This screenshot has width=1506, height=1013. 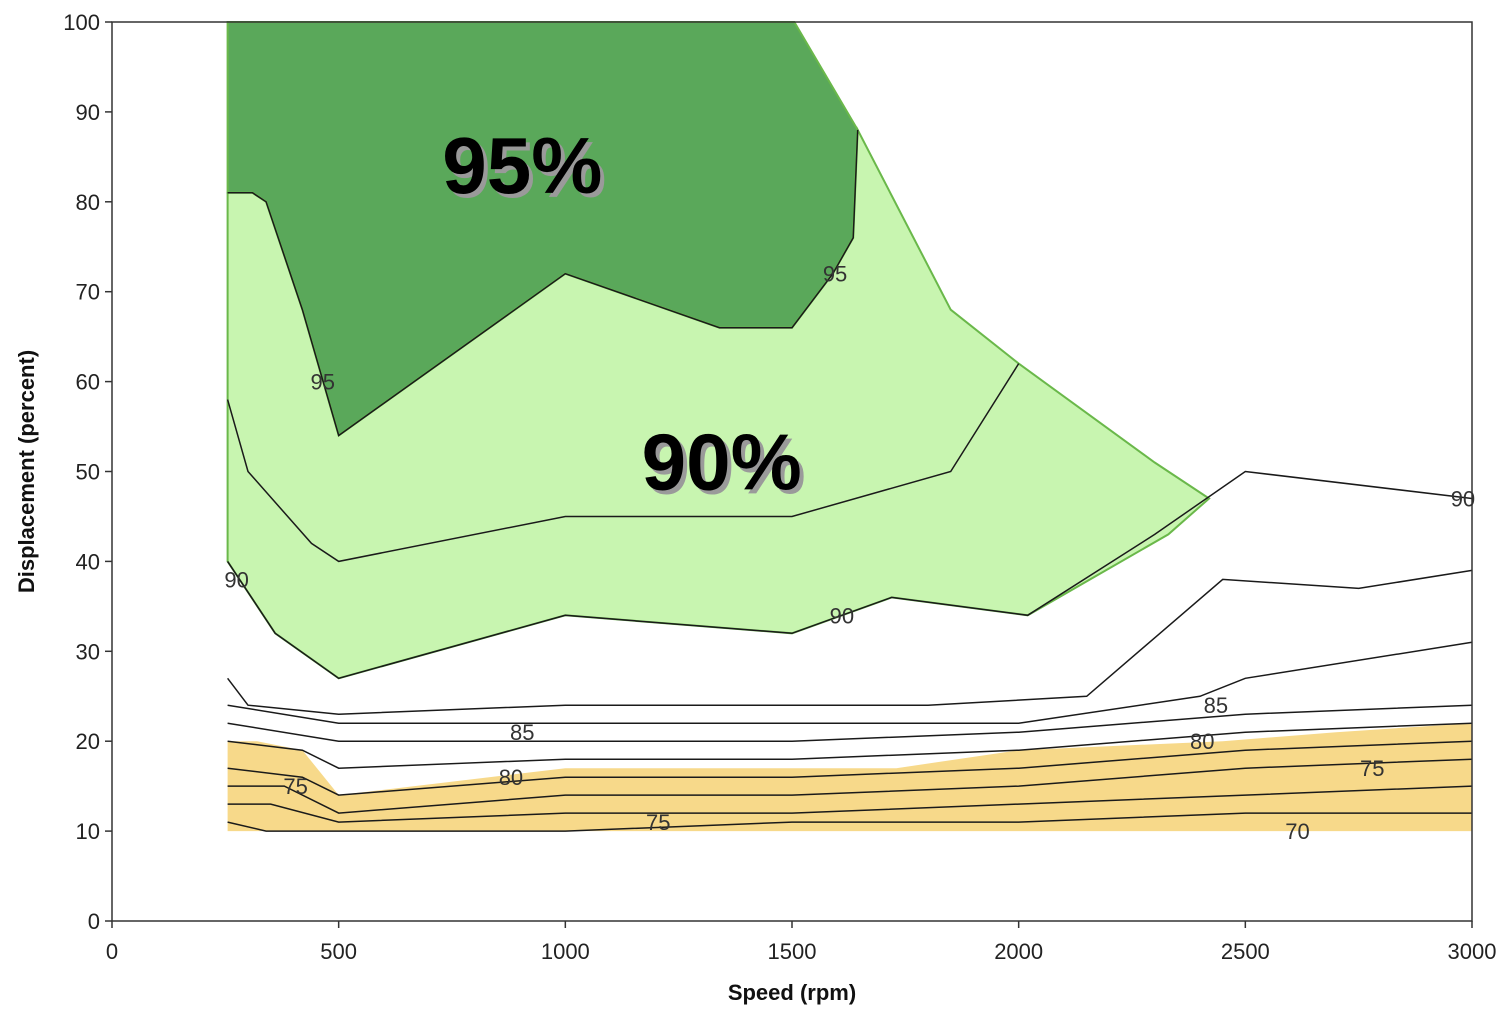 I want to click on y-tick-label-5: 50, so click(x=88, y=472).